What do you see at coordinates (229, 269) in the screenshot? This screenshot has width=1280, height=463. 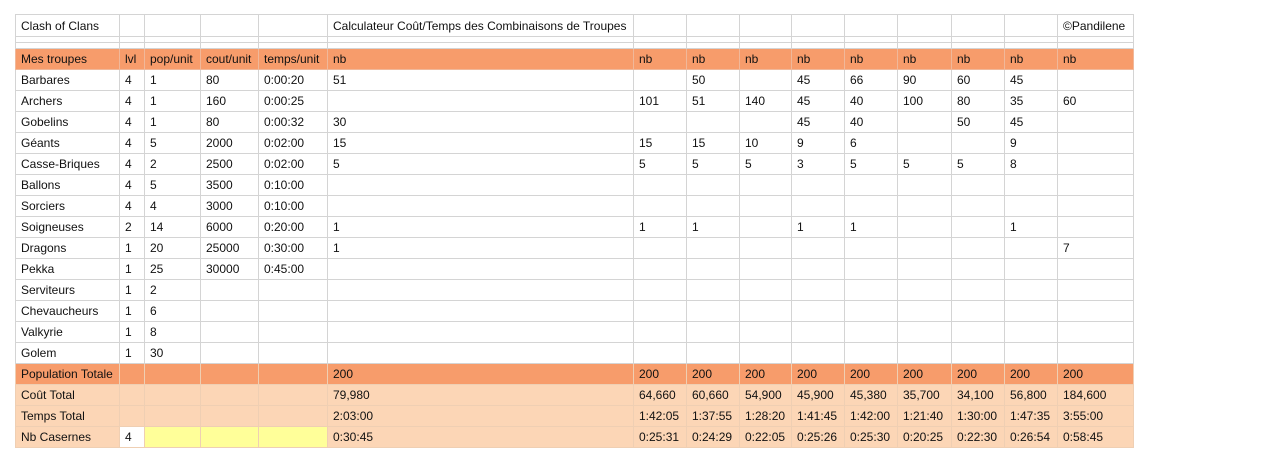 I see `cell: 30000` at bounding box center [229, 269].